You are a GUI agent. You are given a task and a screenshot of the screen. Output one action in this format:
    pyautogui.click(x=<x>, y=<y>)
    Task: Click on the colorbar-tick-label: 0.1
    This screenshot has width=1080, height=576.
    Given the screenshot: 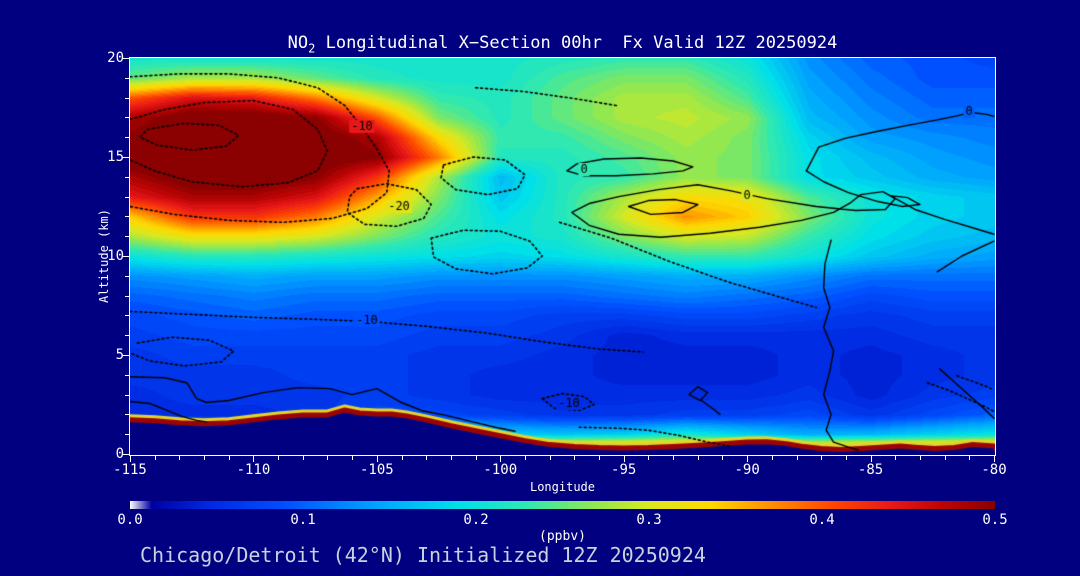 What is the action you would take?
    pyautogui.click(x=303, y=520)
    